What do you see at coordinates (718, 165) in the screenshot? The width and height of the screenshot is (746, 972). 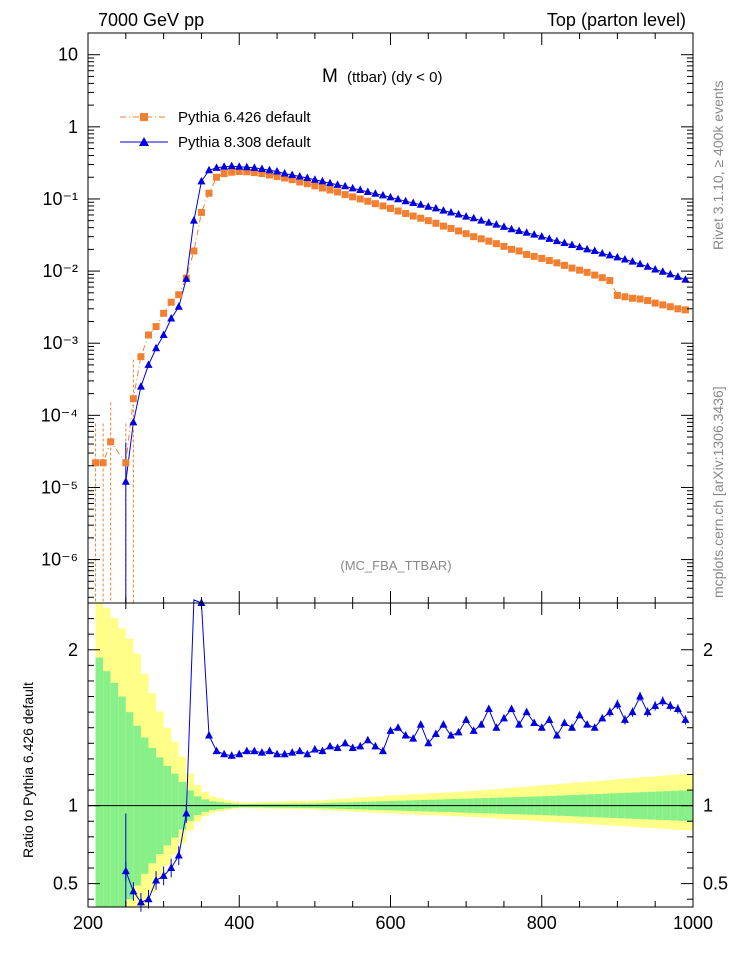 I see `rivet-label: Rivet 3.1.10, ≥ 400k events` at bounding box center [718, 165].